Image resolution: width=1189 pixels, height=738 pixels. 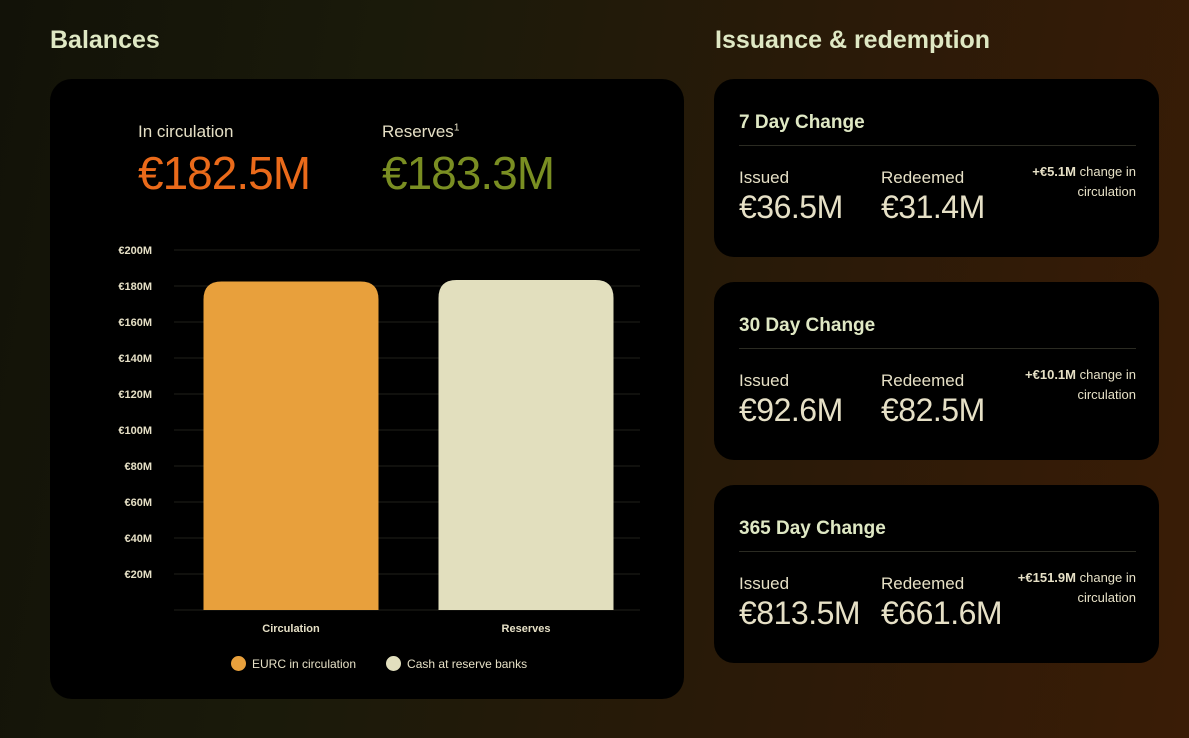 What do you see at coordinates (394, 663) in the screenshot?
I see `legend-swatch-reserves` at bounding box center [394, 663].